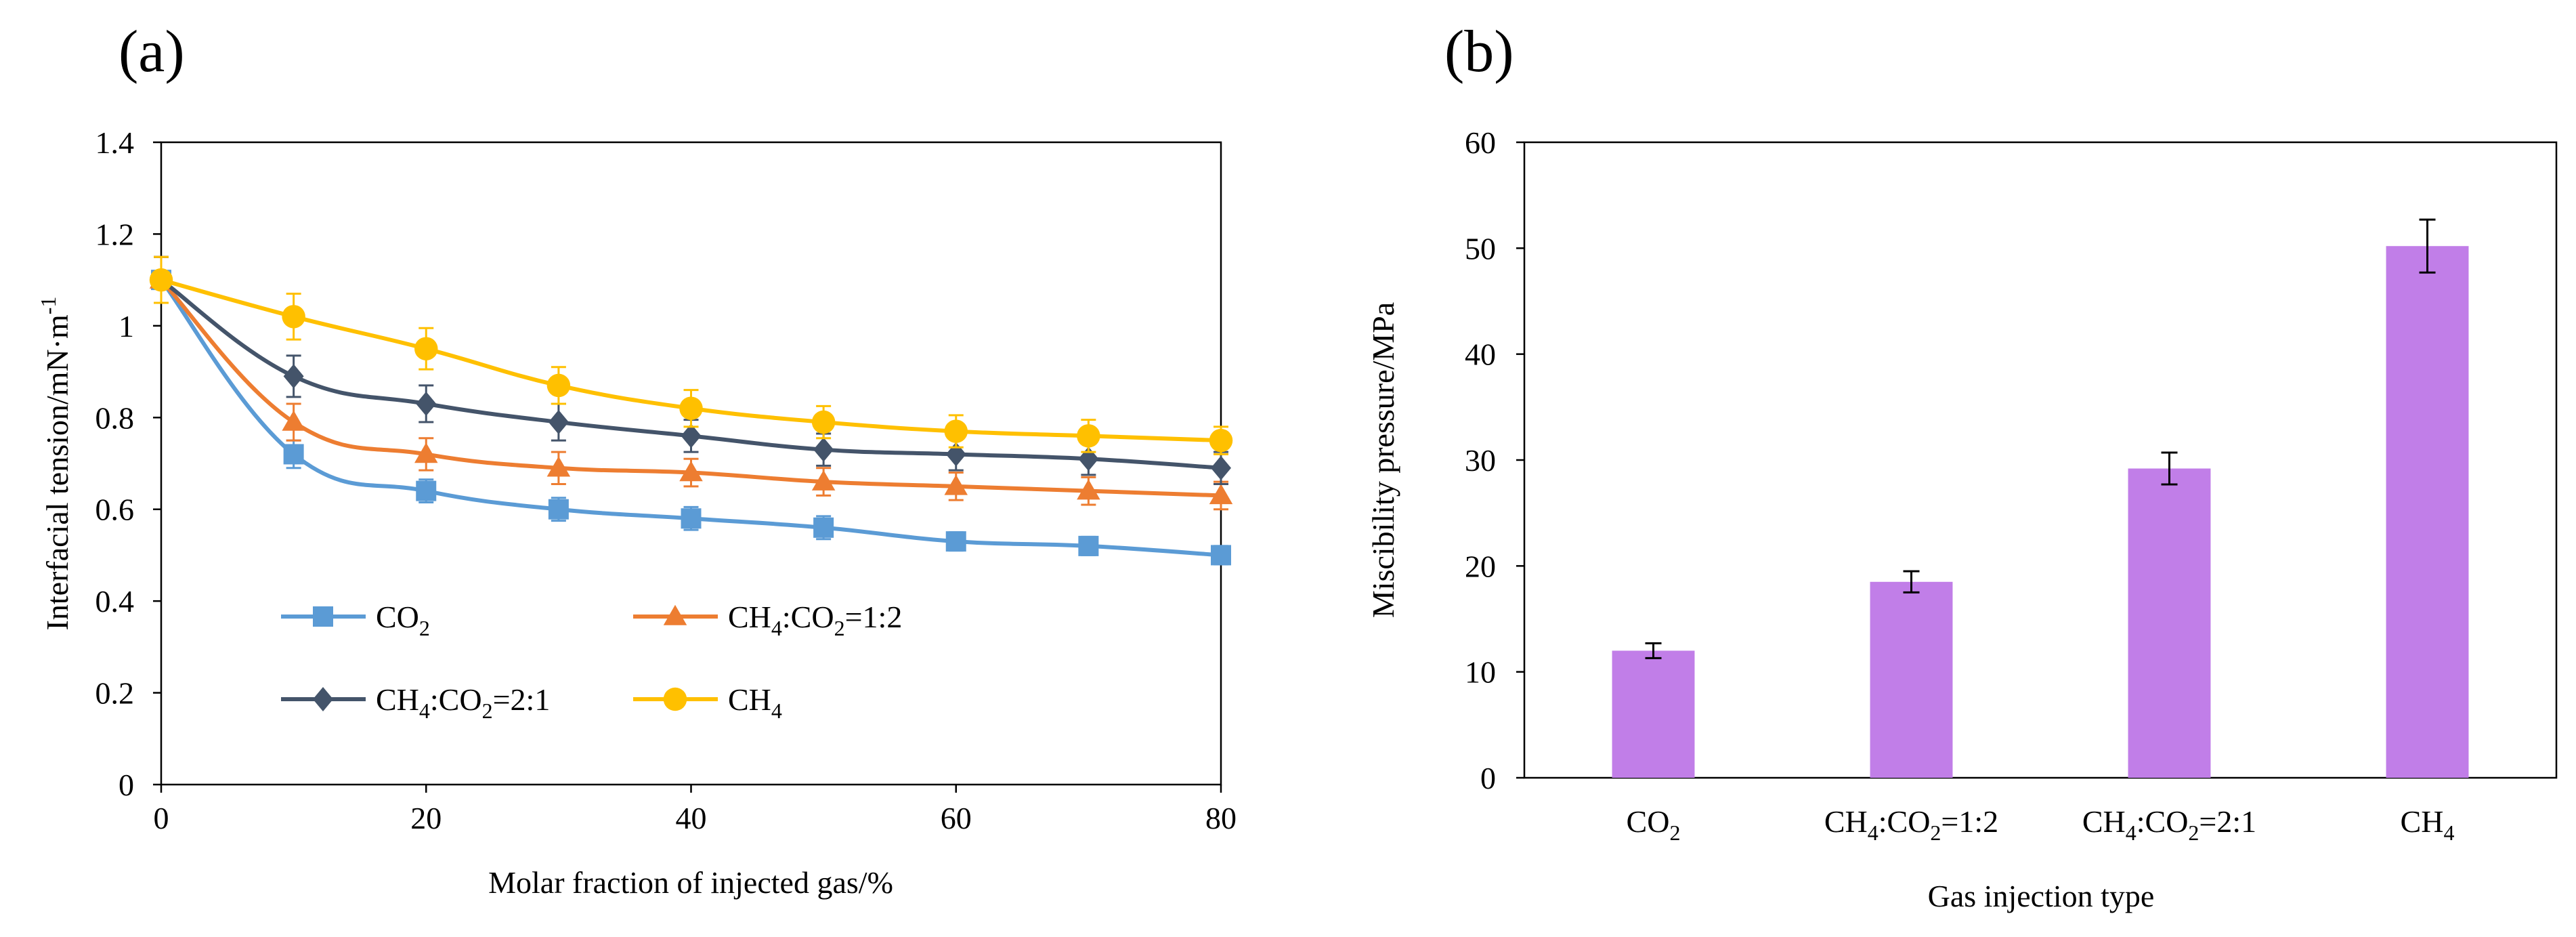  I want to click on panel-b-label: (b), so click(1479, 52).